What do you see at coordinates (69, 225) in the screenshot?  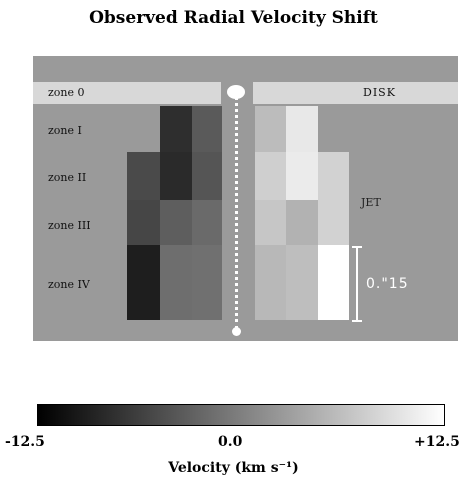 I see `zone-label-3: zone III` at bounding box center [69, 225].